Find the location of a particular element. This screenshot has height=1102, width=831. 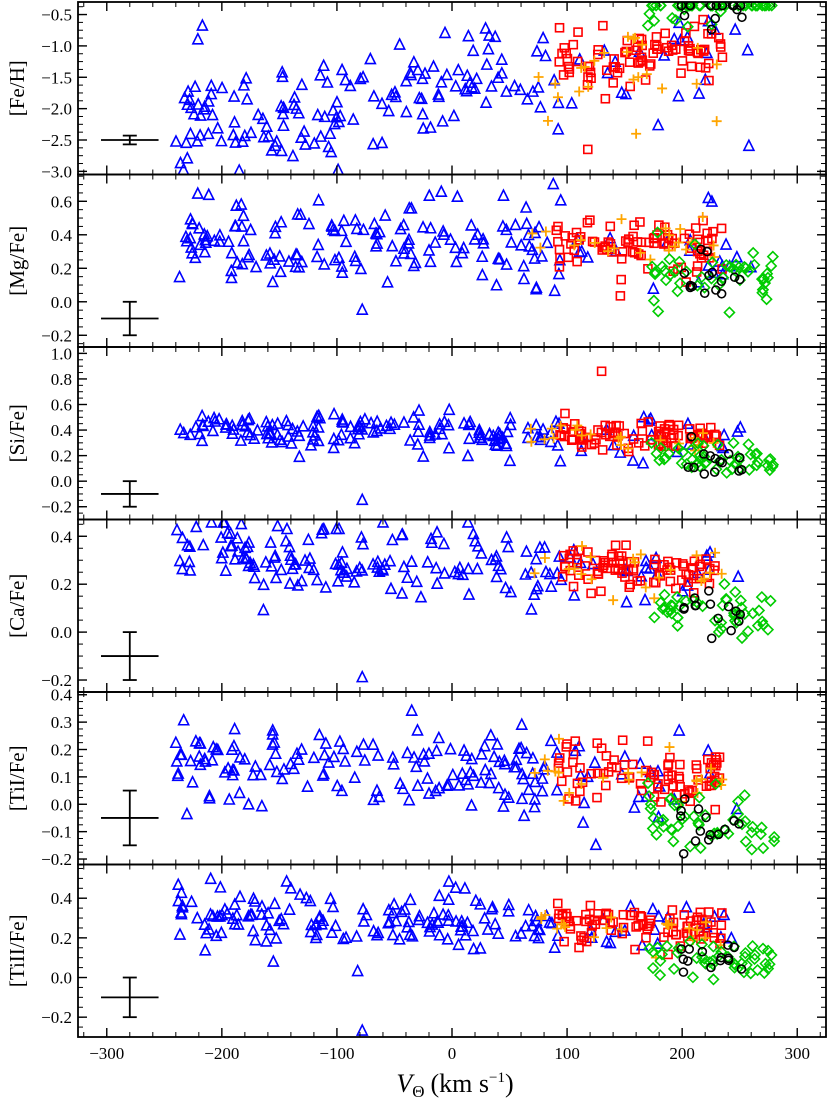

x-tick-label: 200 is located at coordinates (682, 1053).